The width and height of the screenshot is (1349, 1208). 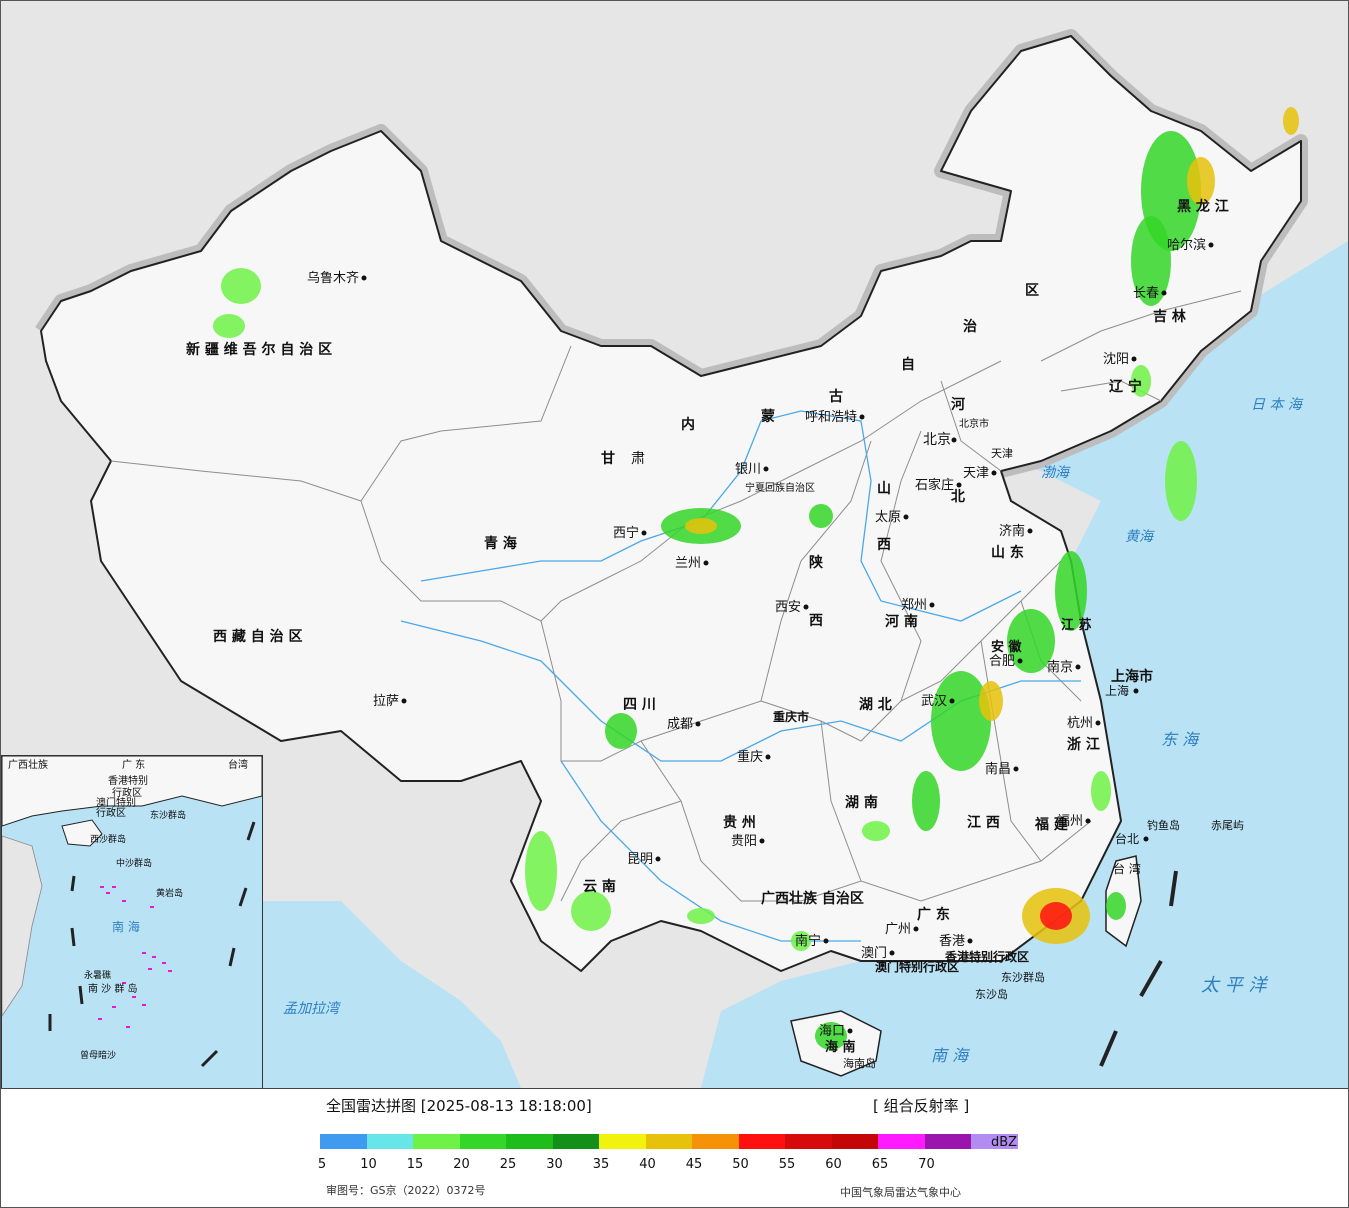 I want to click on label-ningxia: 宁夏回族自治区, so click(x=780, y=487).